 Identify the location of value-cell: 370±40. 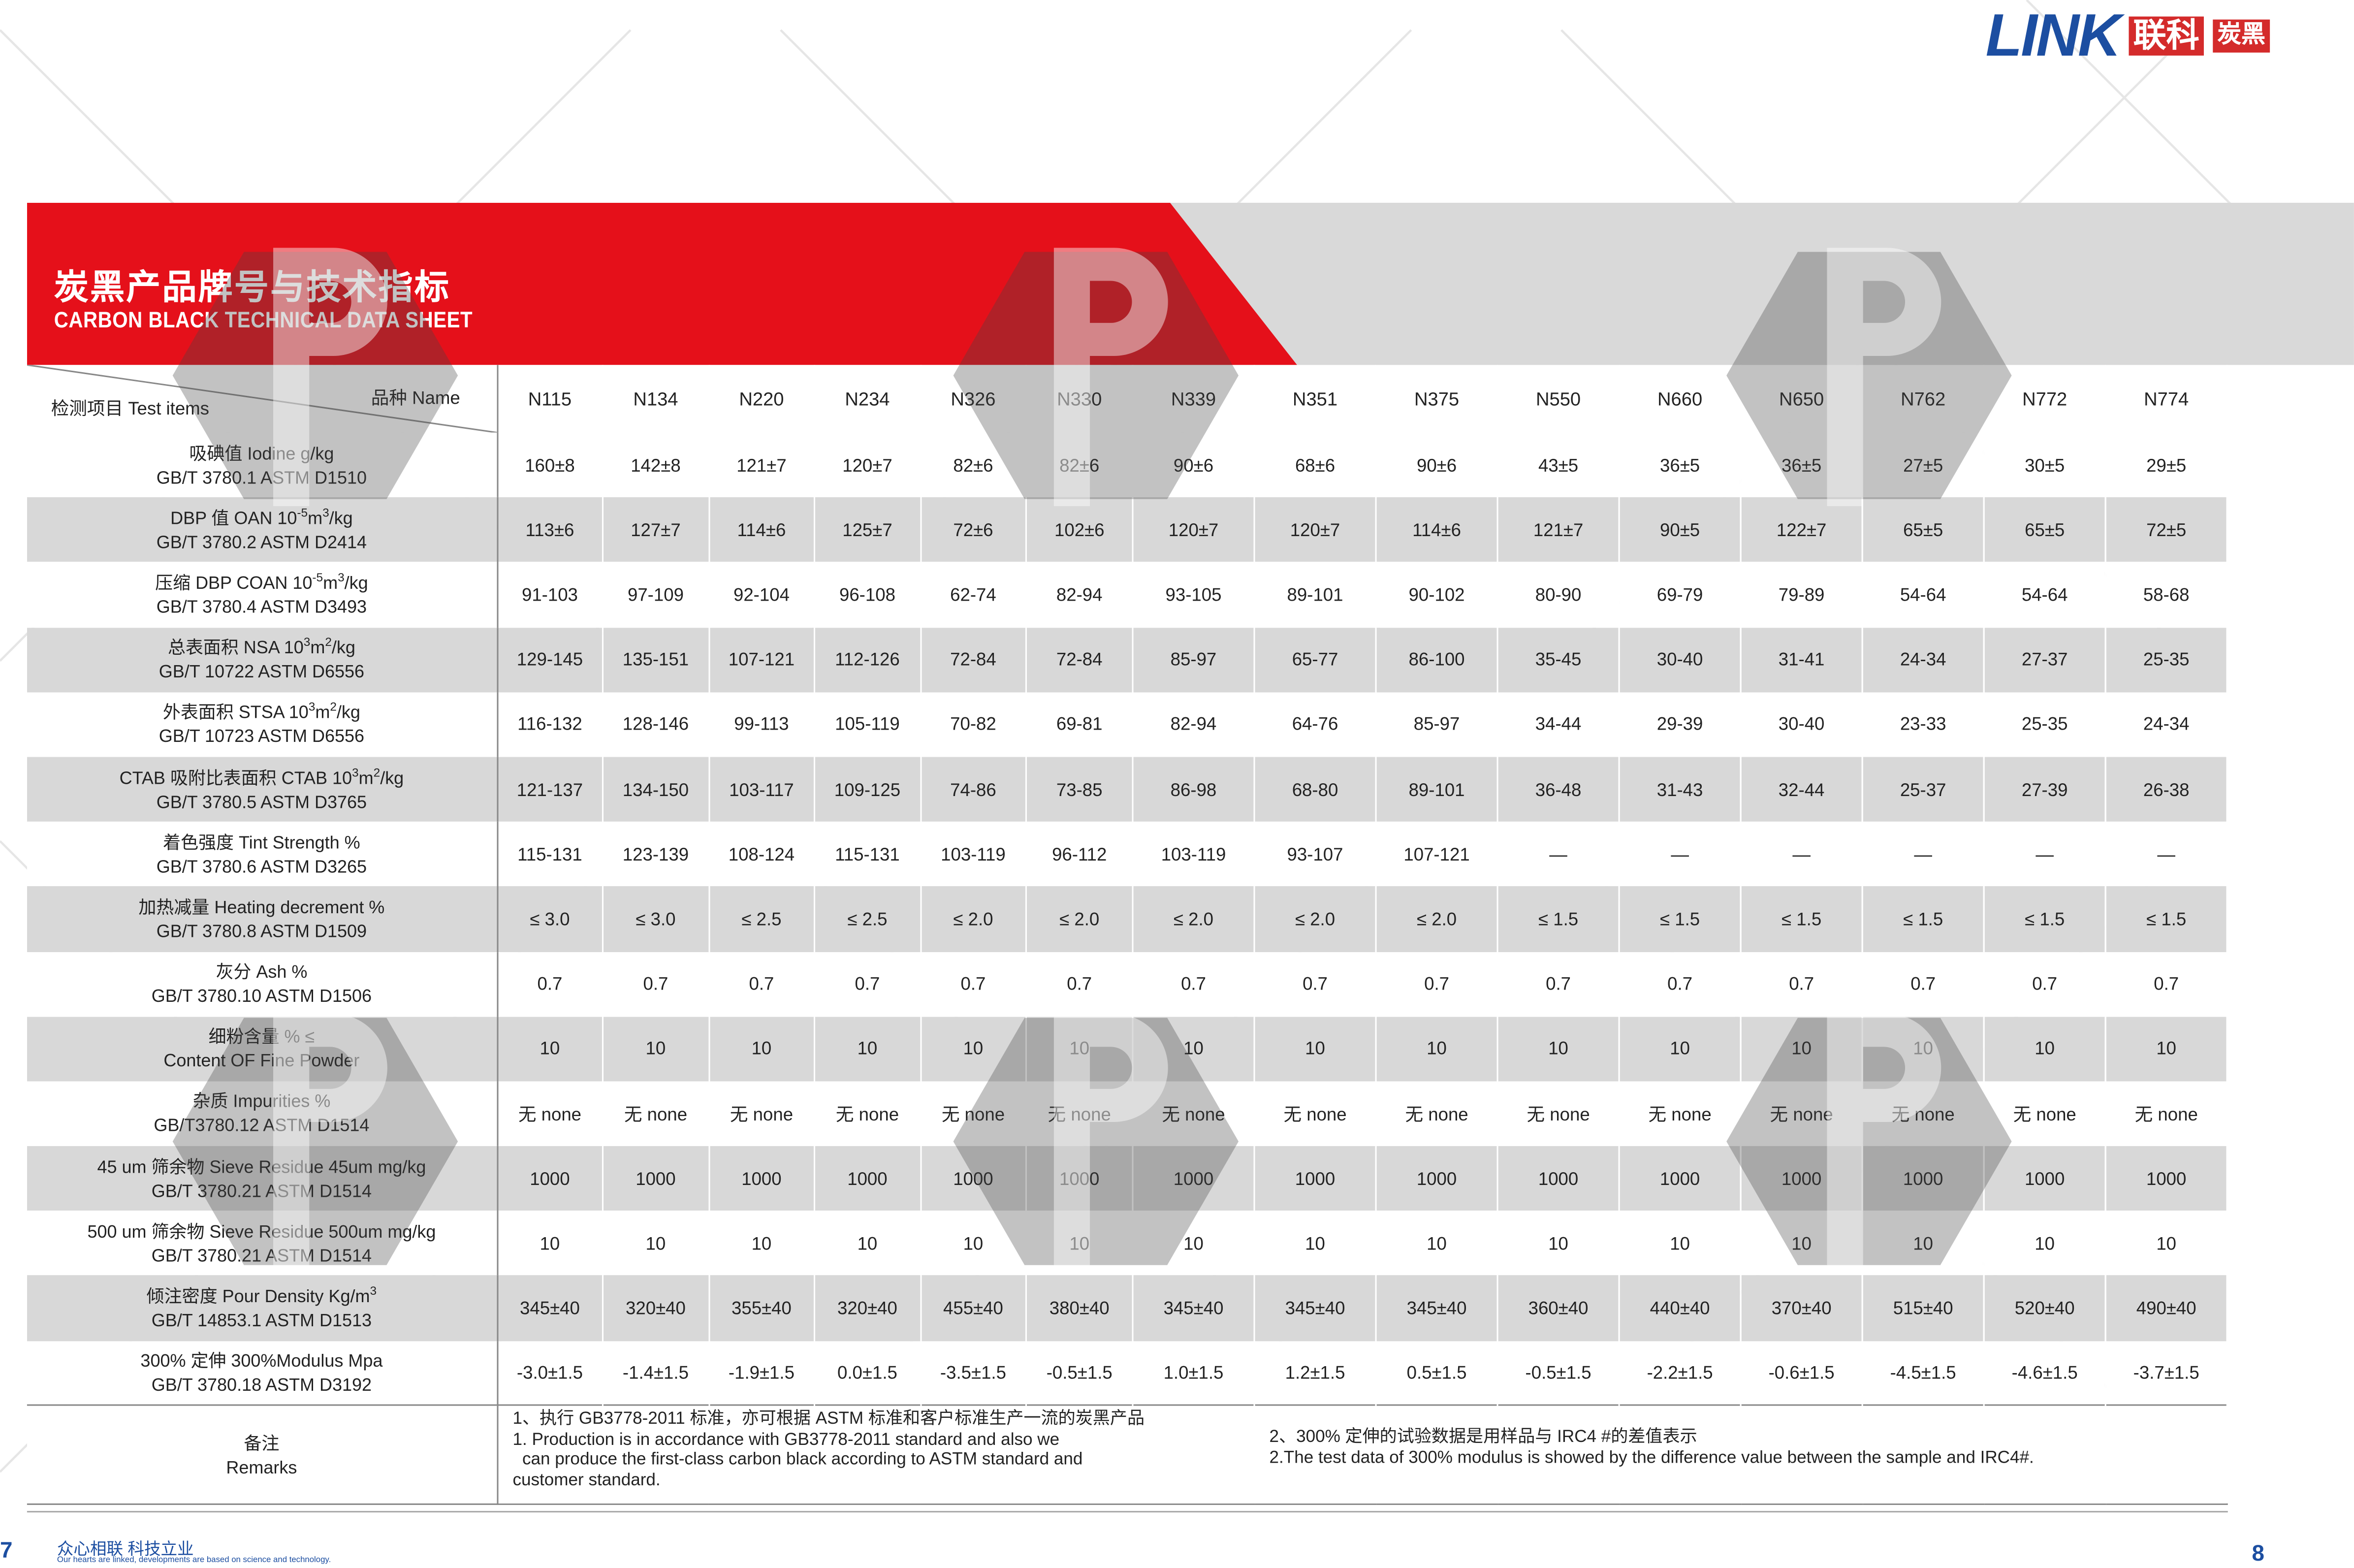
(1802, 1308).